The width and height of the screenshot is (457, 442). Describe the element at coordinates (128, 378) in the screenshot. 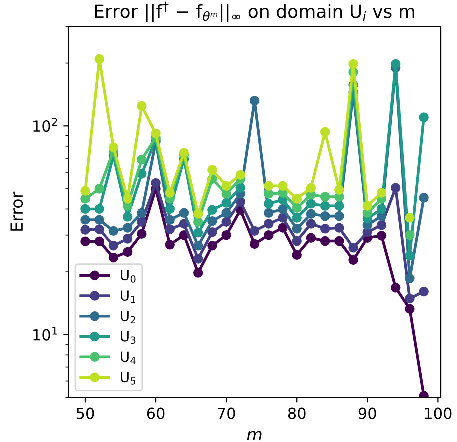

I see `legend-label: U$_{5}$` at that location.